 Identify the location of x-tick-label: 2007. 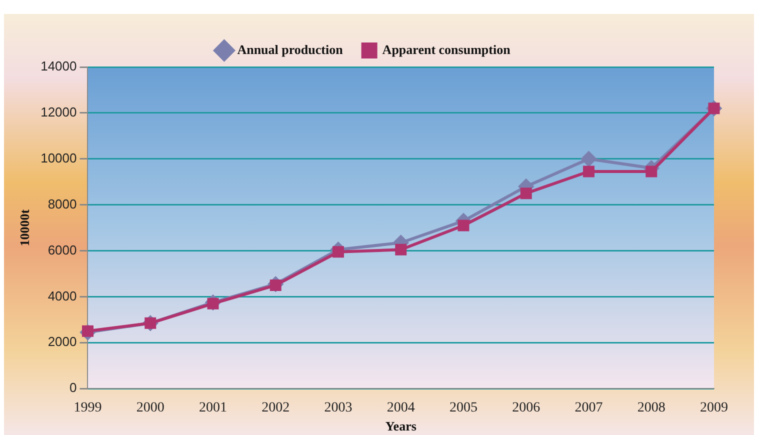
(588, 408).